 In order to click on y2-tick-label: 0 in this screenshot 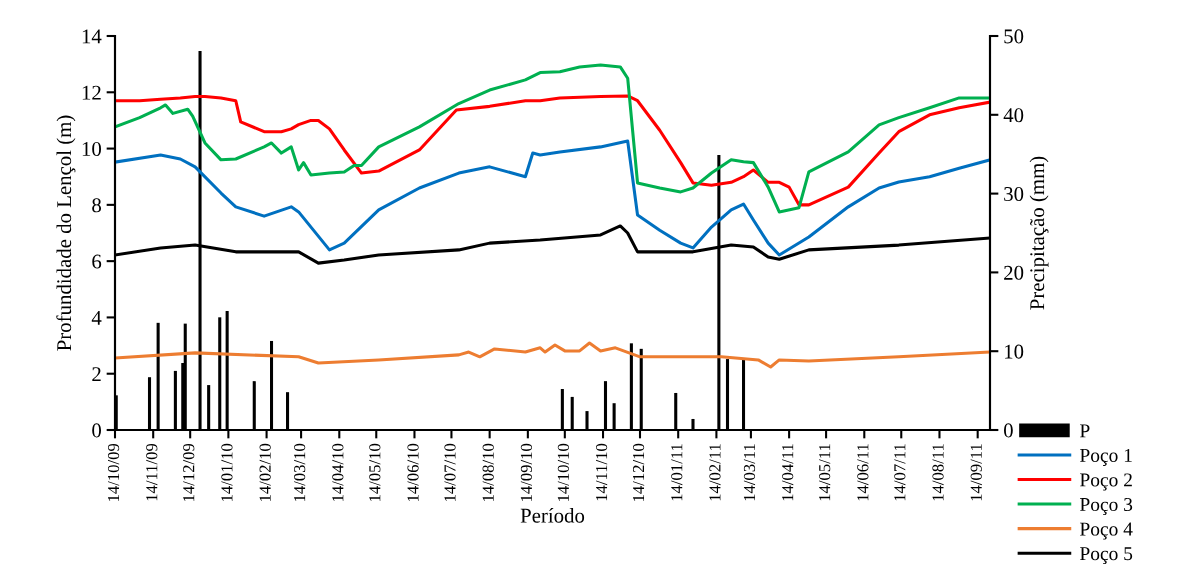, I will do `click(1008, 430)`.